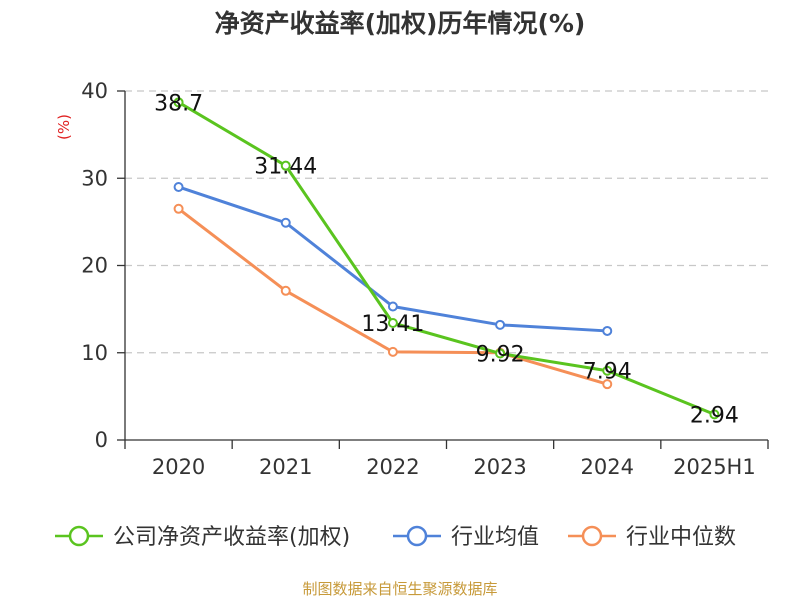 The image size is (800, 600). I want to click on y-tick-label: 10, so click(94, 353).